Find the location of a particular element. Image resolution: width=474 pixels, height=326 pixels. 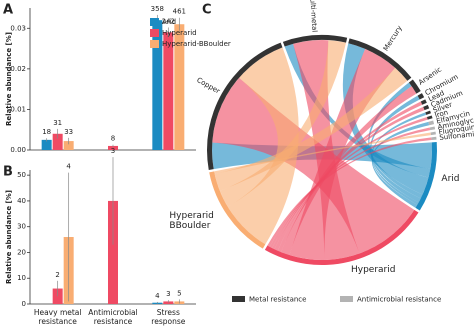

legend-label: Hyperarid is located at coordinates (179, 33).